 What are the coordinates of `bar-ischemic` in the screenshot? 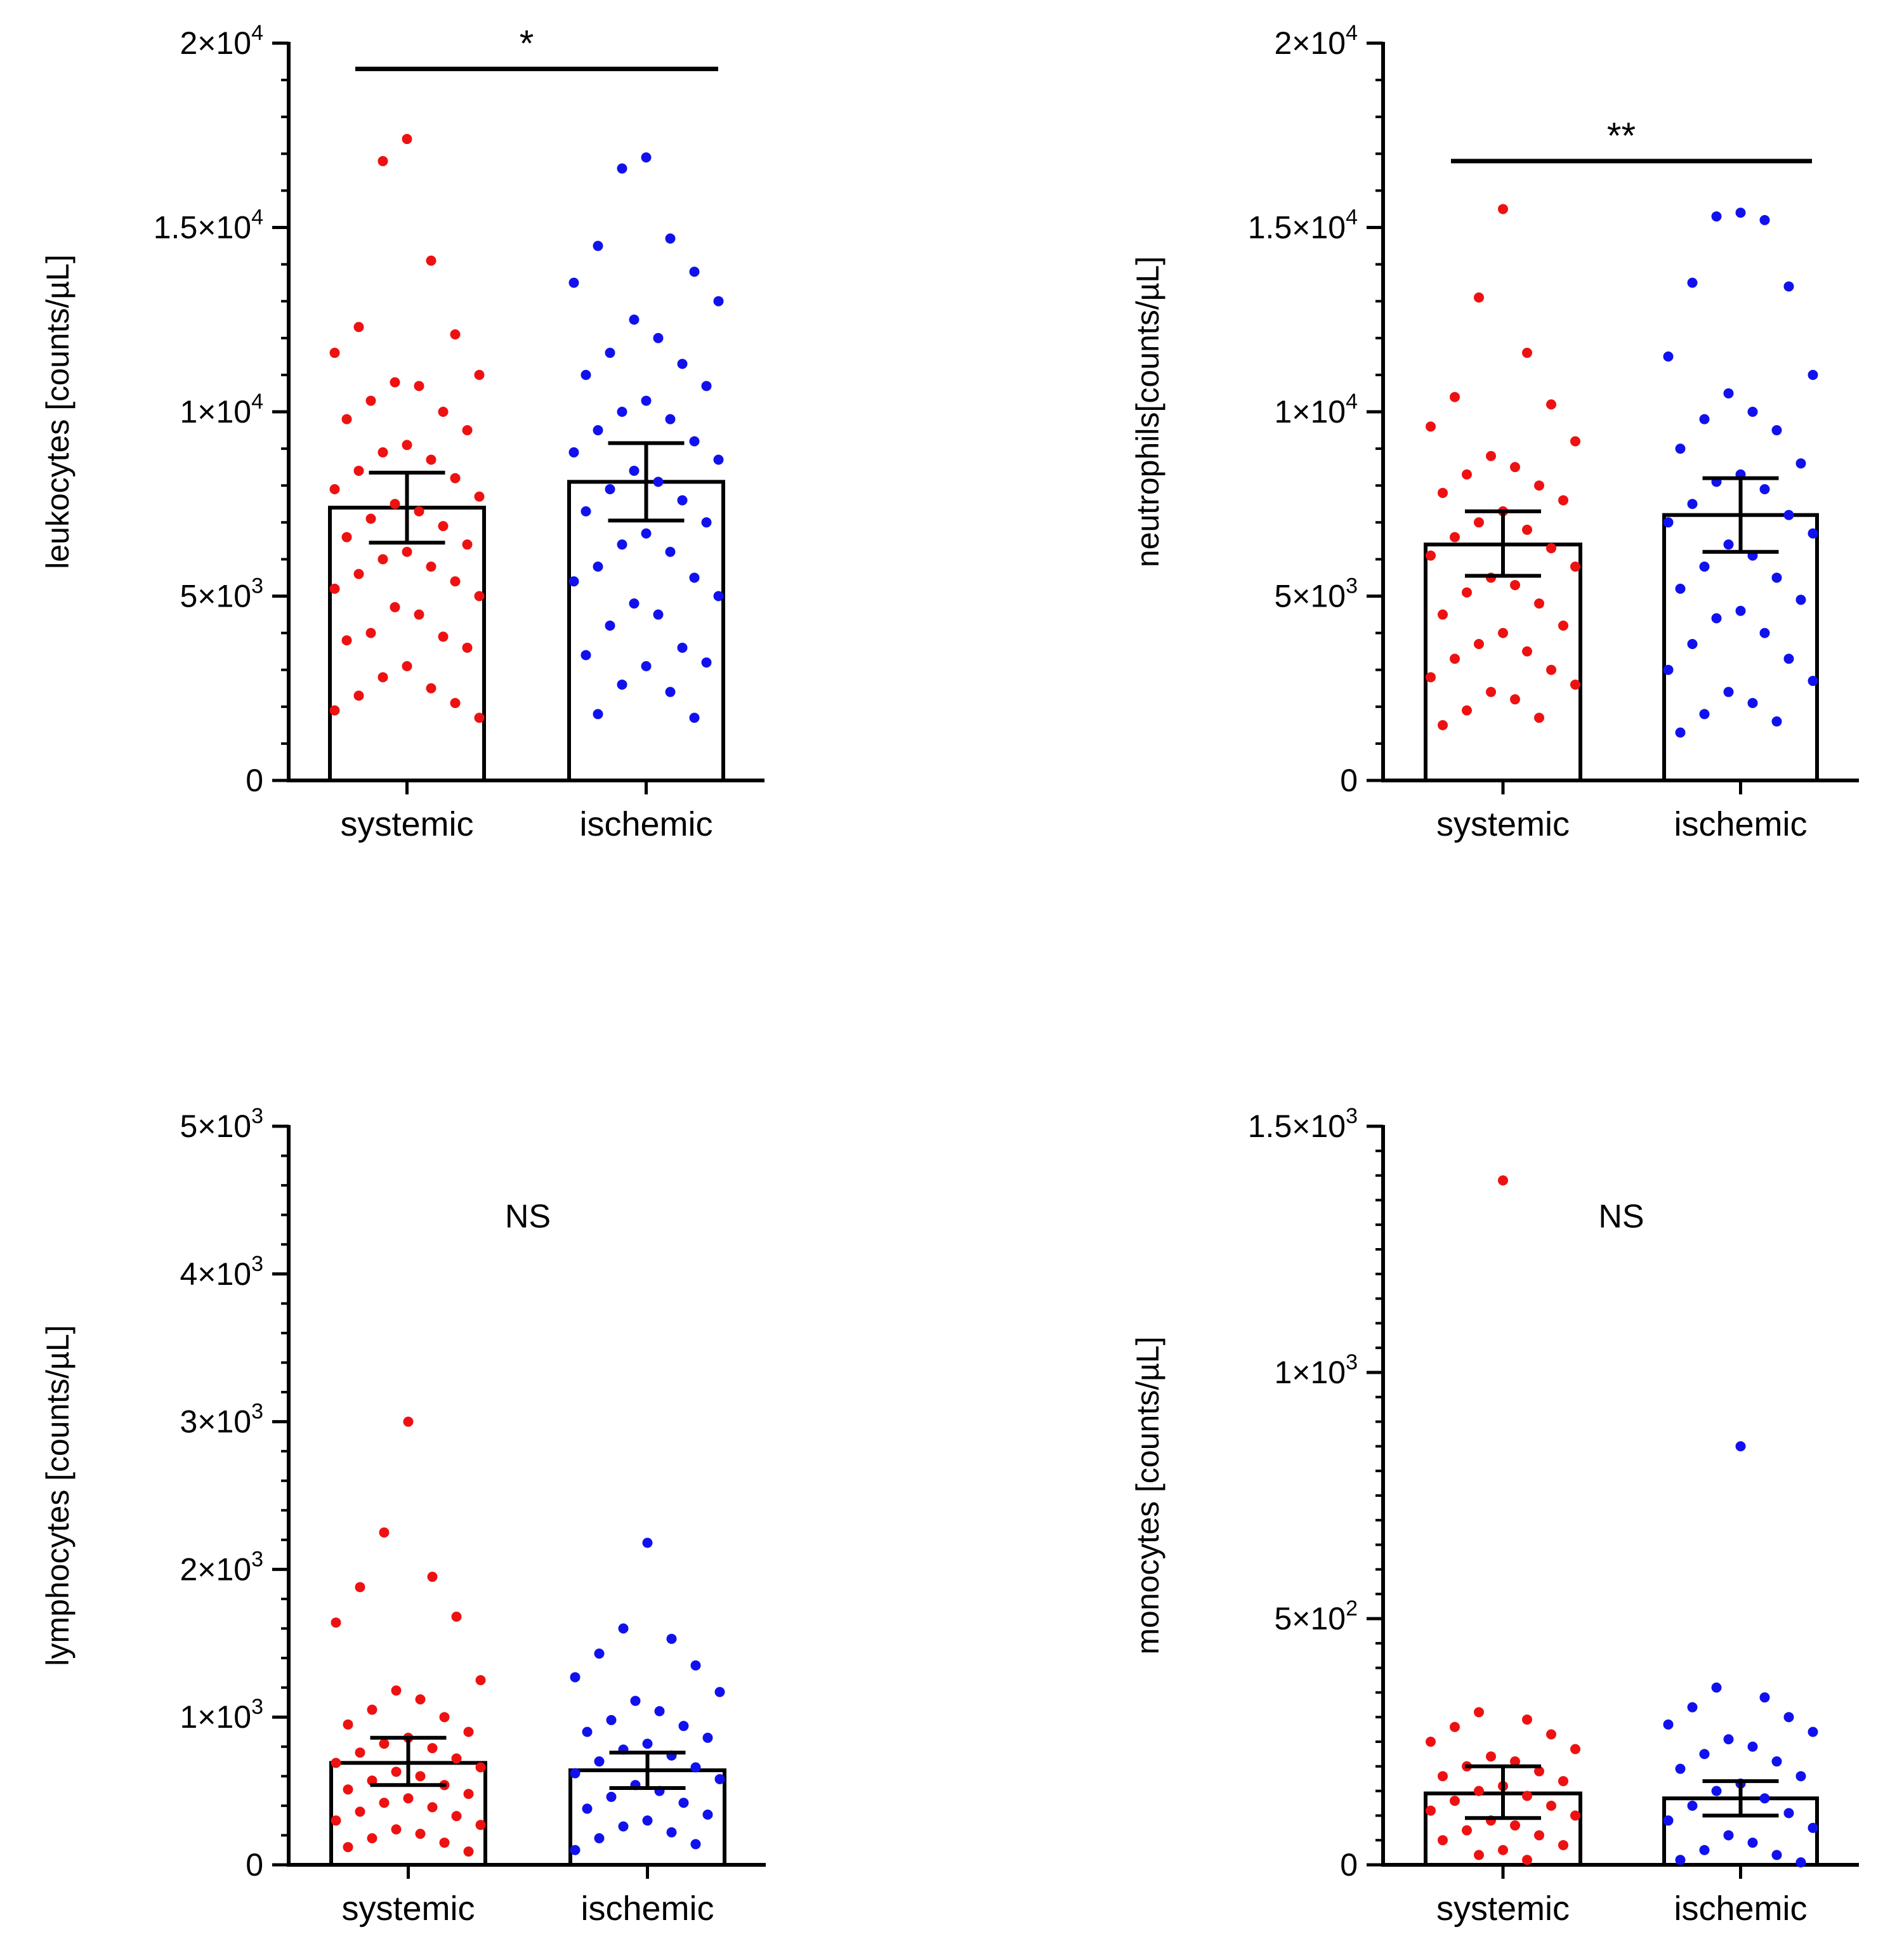 It's located at (646, 631).